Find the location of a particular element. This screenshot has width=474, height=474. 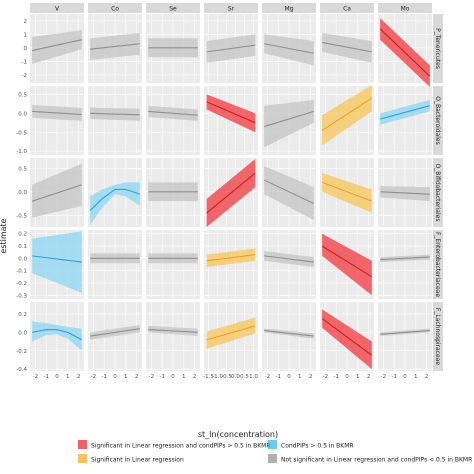

x-tick-label: 0.0 is located at coordinates (235, 377).